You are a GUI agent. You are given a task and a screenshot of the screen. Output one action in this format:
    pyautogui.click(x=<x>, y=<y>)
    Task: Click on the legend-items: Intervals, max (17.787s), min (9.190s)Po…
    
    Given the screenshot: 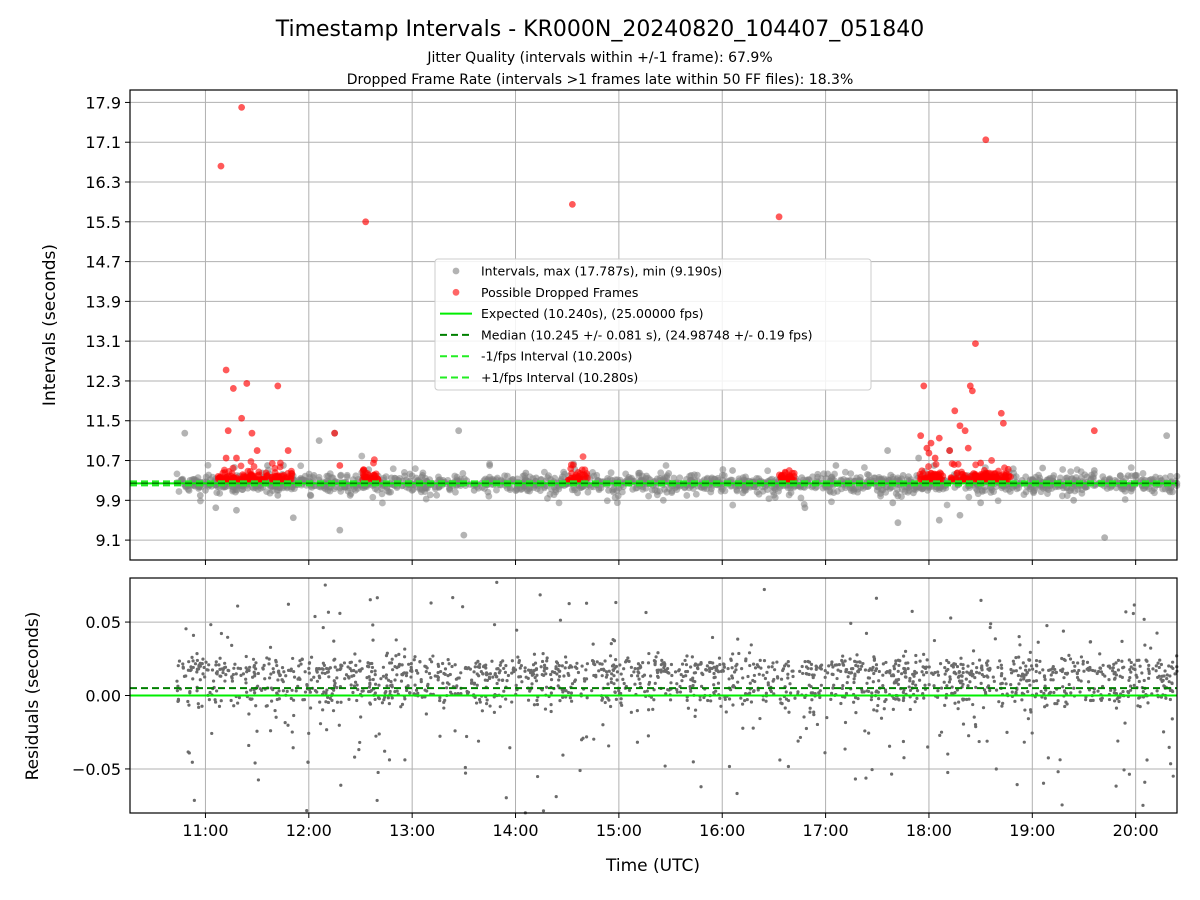 What is the action you would take?
    pyautogui.click(x=626, y=324)
    